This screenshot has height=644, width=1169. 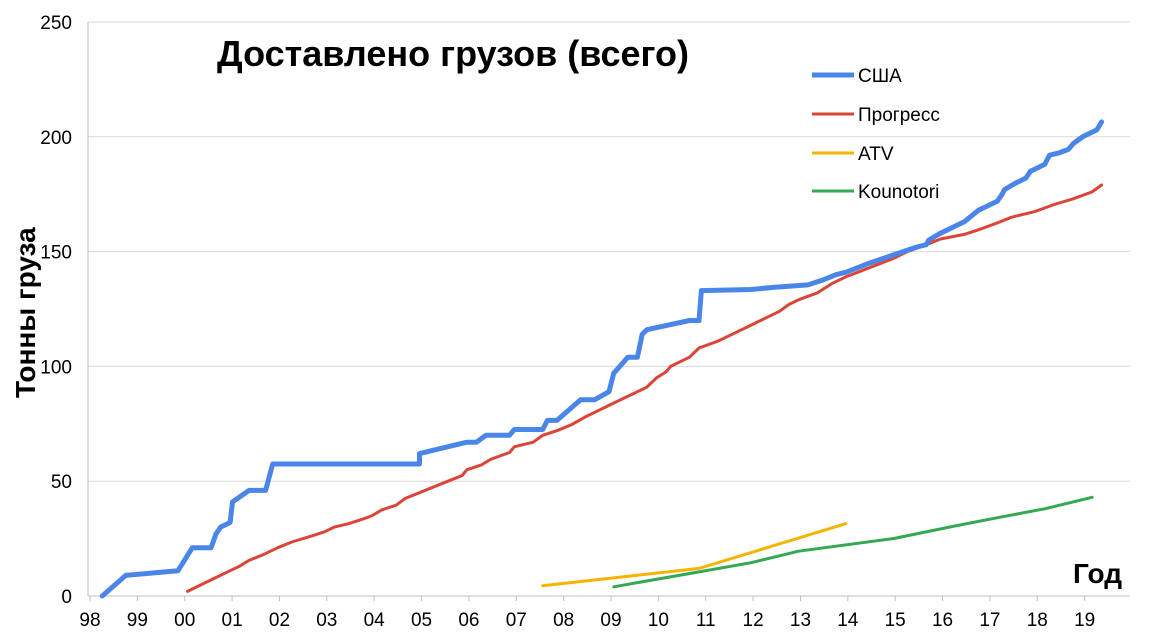 What do you see at coordinates (279, 620) in the screenshot?
I see `x-tick-label: 02` at bounding box center [279, 620].